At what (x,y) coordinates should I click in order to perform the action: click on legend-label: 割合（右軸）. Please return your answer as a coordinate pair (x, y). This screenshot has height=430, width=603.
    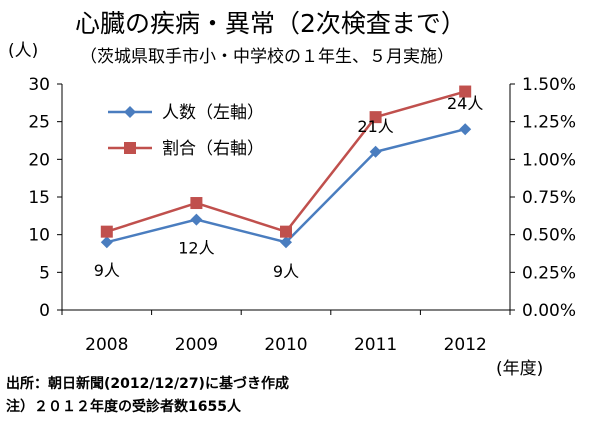
    Looking at the image, I should click on (213, 149).